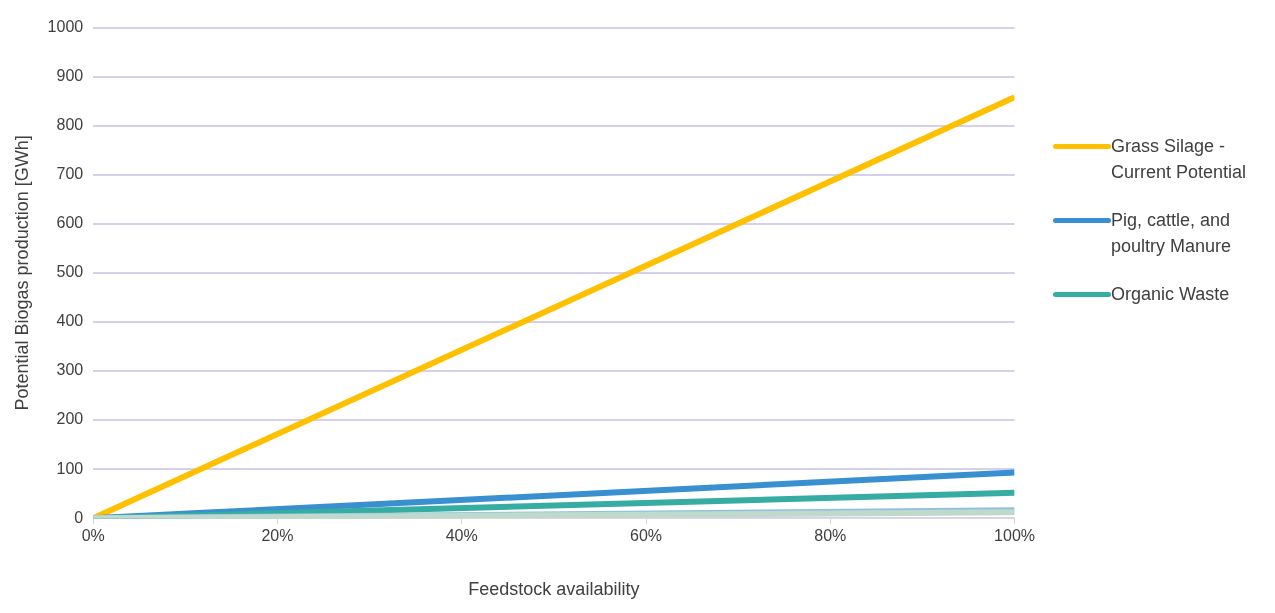 This screenshot has height=613, width=1275. I want to click on y-tick-label: 700, so click(70, 174).